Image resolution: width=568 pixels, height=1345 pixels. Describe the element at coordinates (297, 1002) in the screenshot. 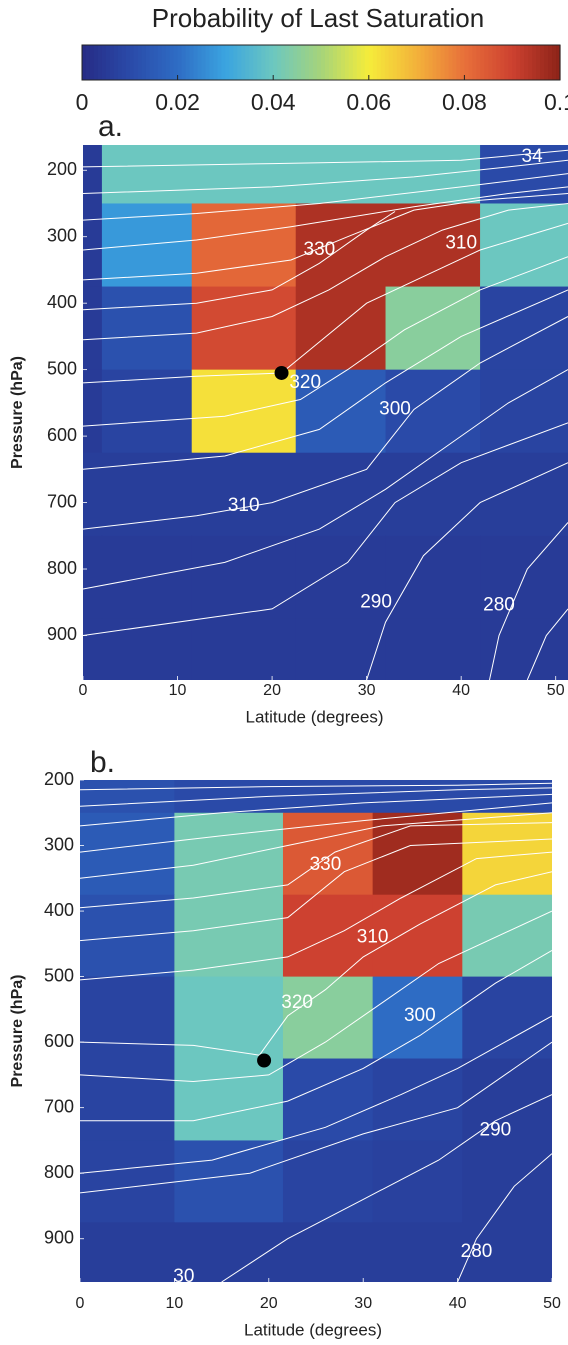

I see `contour-label: 320` at that location.